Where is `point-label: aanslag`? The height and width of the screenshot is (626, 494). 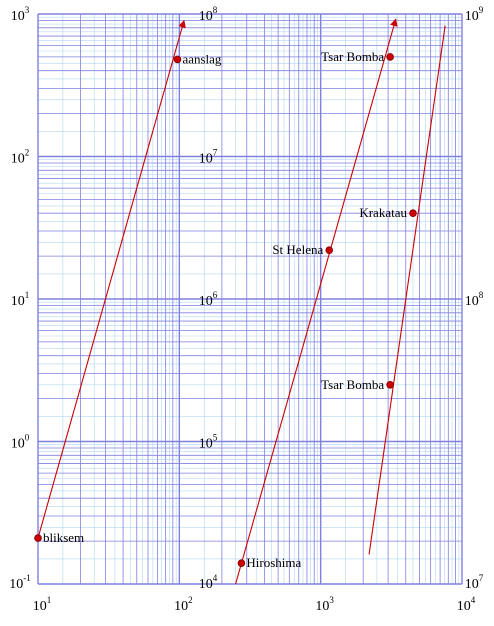 point-label: aanslag is located at coordinates (201, 58).